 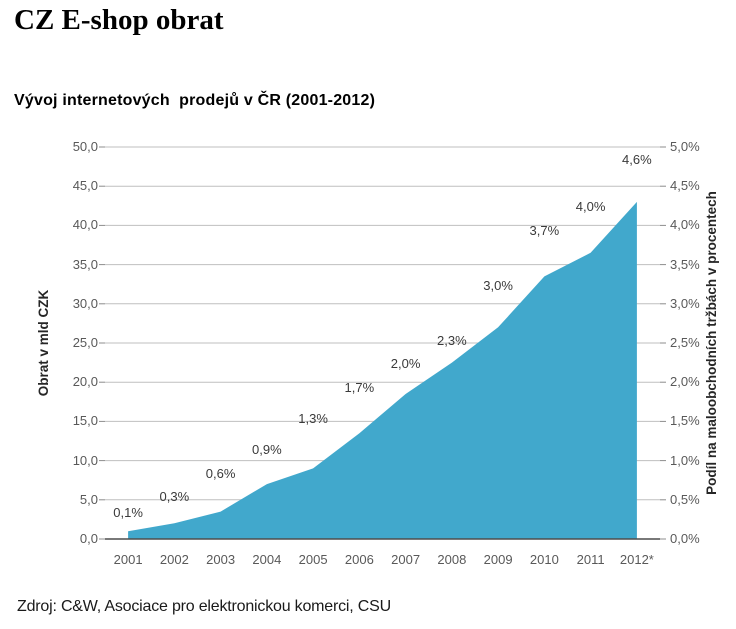 What do you see at coordinates (119, 20) in the screenshot?
I see `page-title: CZ E-shop obrat` at bounding box center [119, 20].